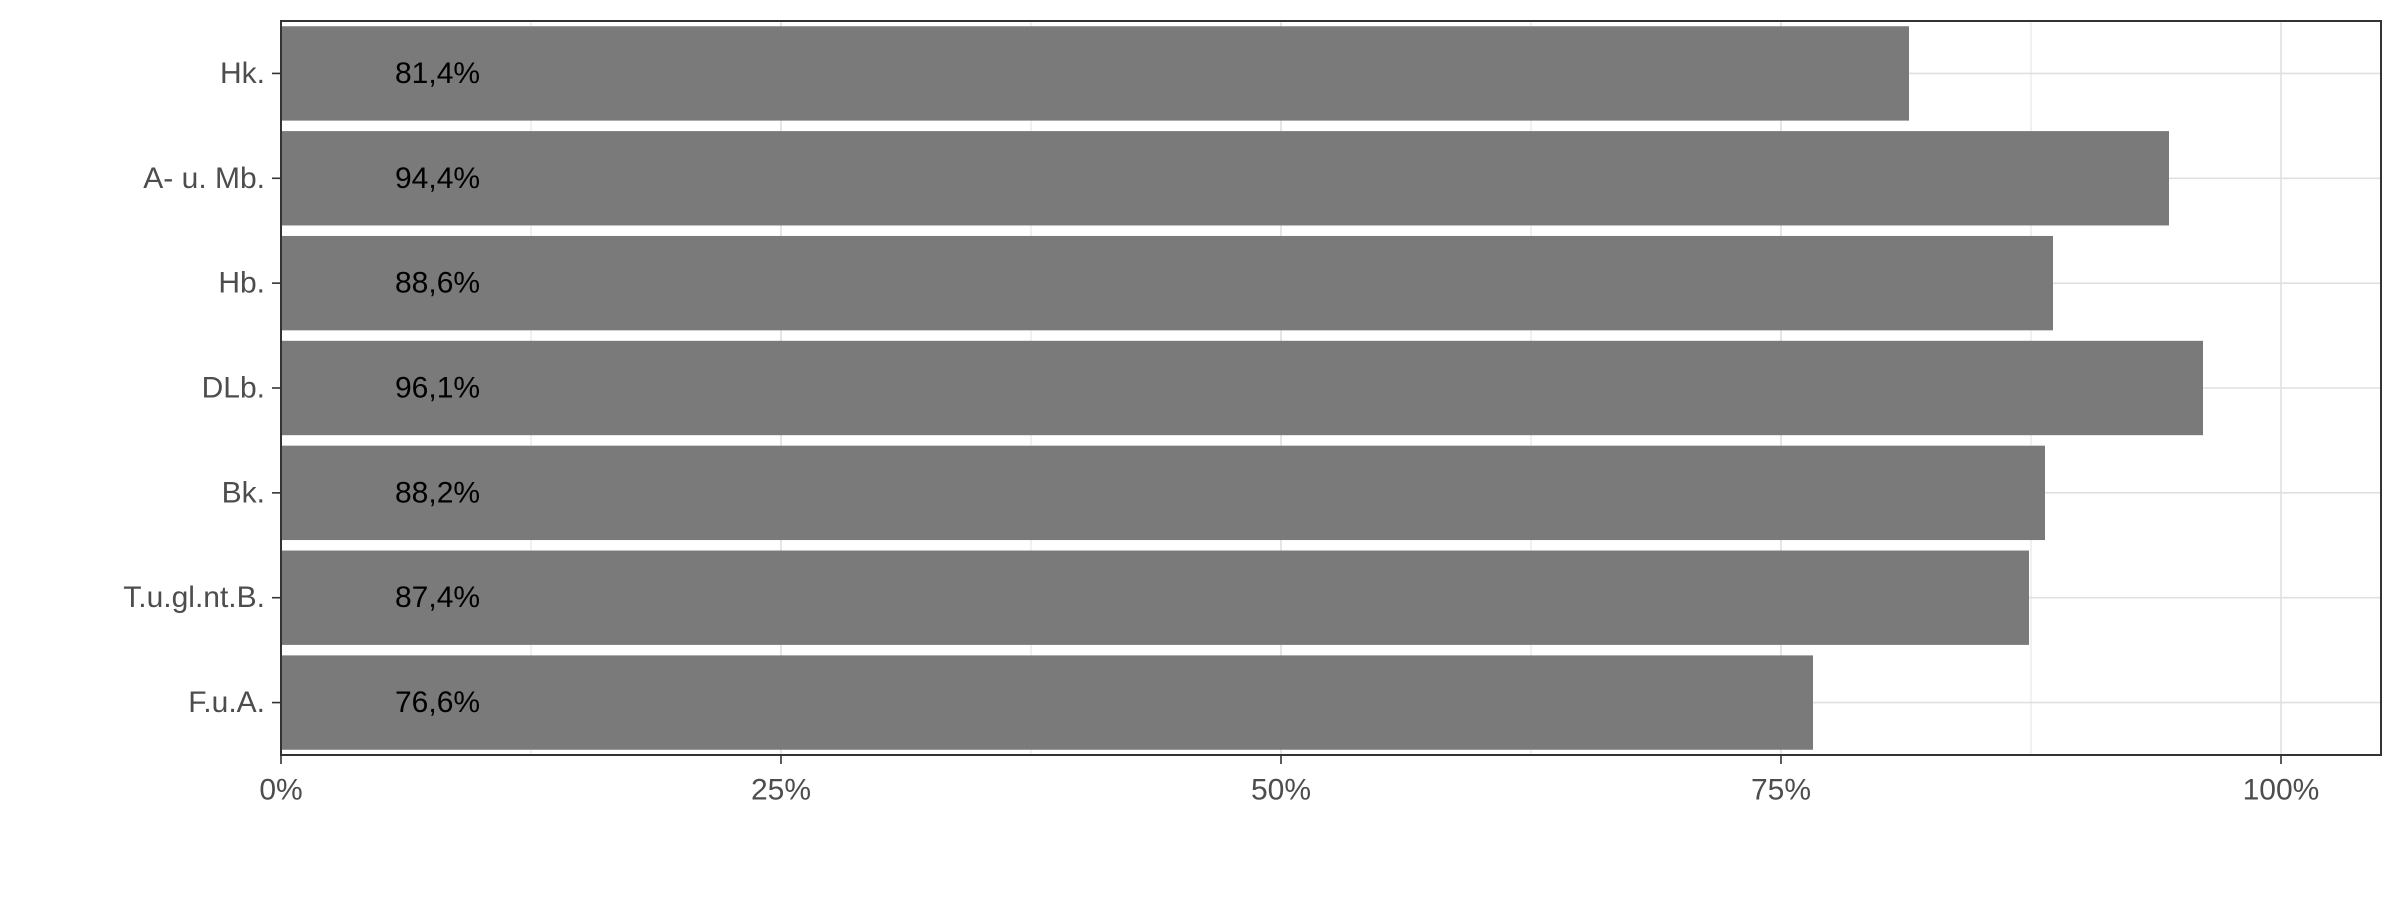 The height and width of the screenshot is (900, 2400). Describe the element at coordinates (781, 790) in the screenshot. I see `x-tick-label: 25%` at that location.